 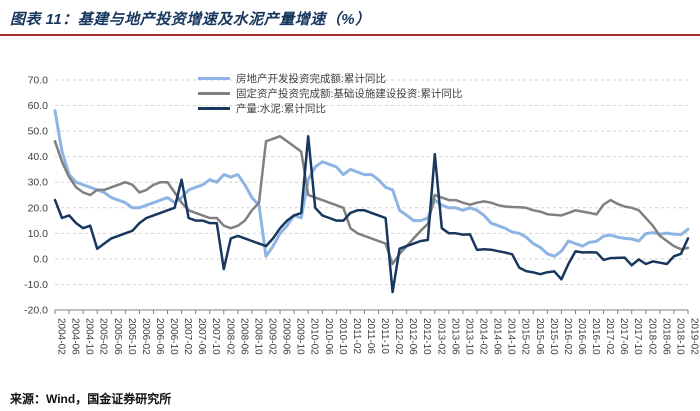 I want to click on y-tick-label: -10.0, so click(x=36, y=285).